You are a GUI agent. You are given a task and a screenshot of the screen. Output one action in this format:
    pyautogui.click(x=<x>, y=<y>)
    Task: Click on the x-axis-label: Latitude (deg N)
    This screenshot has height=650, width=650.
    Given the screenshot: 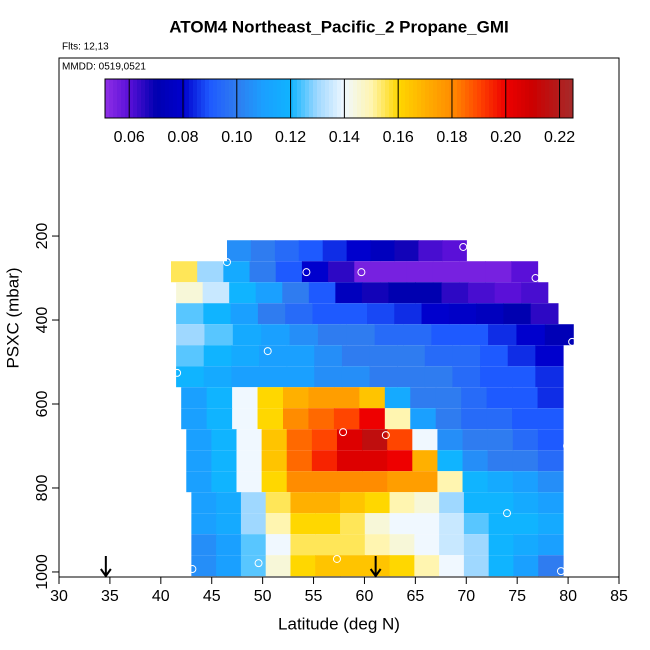 What is the action you would take?
    pyautogui.click(x=339, y=623)
    